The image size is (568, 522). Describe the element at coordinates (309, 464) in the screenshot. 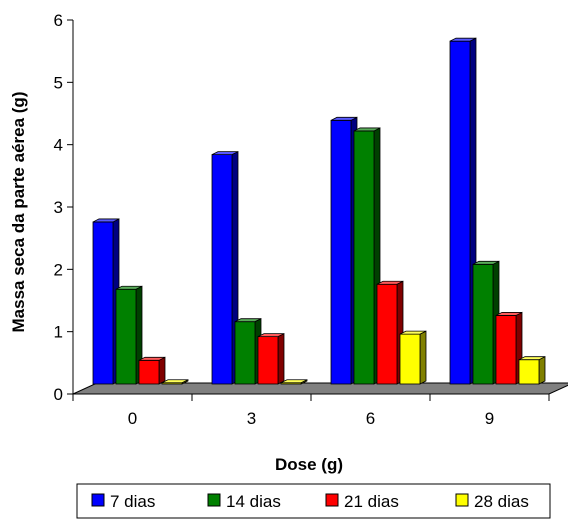

I see `x-axis-title: Dose (g)` at that location.